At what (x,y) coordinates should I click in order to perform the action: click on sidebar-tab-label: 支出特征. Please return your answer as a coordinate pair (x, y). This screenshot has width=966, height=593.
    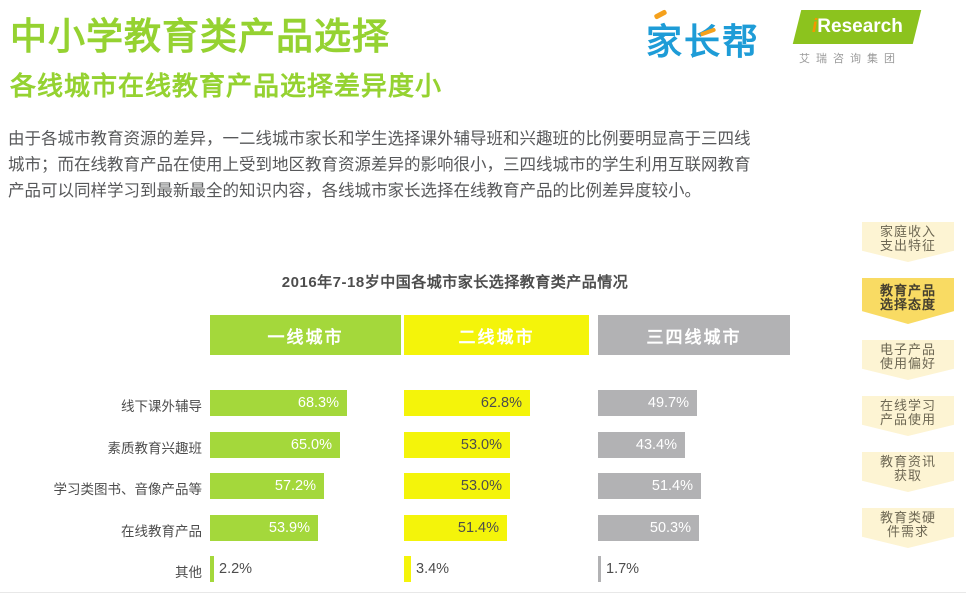
    Looking at the image, I should click on (907, 245).